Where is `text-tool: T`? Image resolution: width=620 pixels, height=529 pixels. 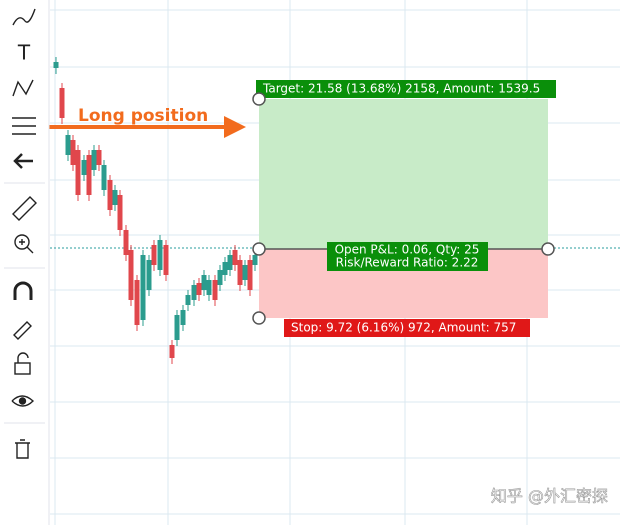 text-tool: T is located at coordinates (24, 53).